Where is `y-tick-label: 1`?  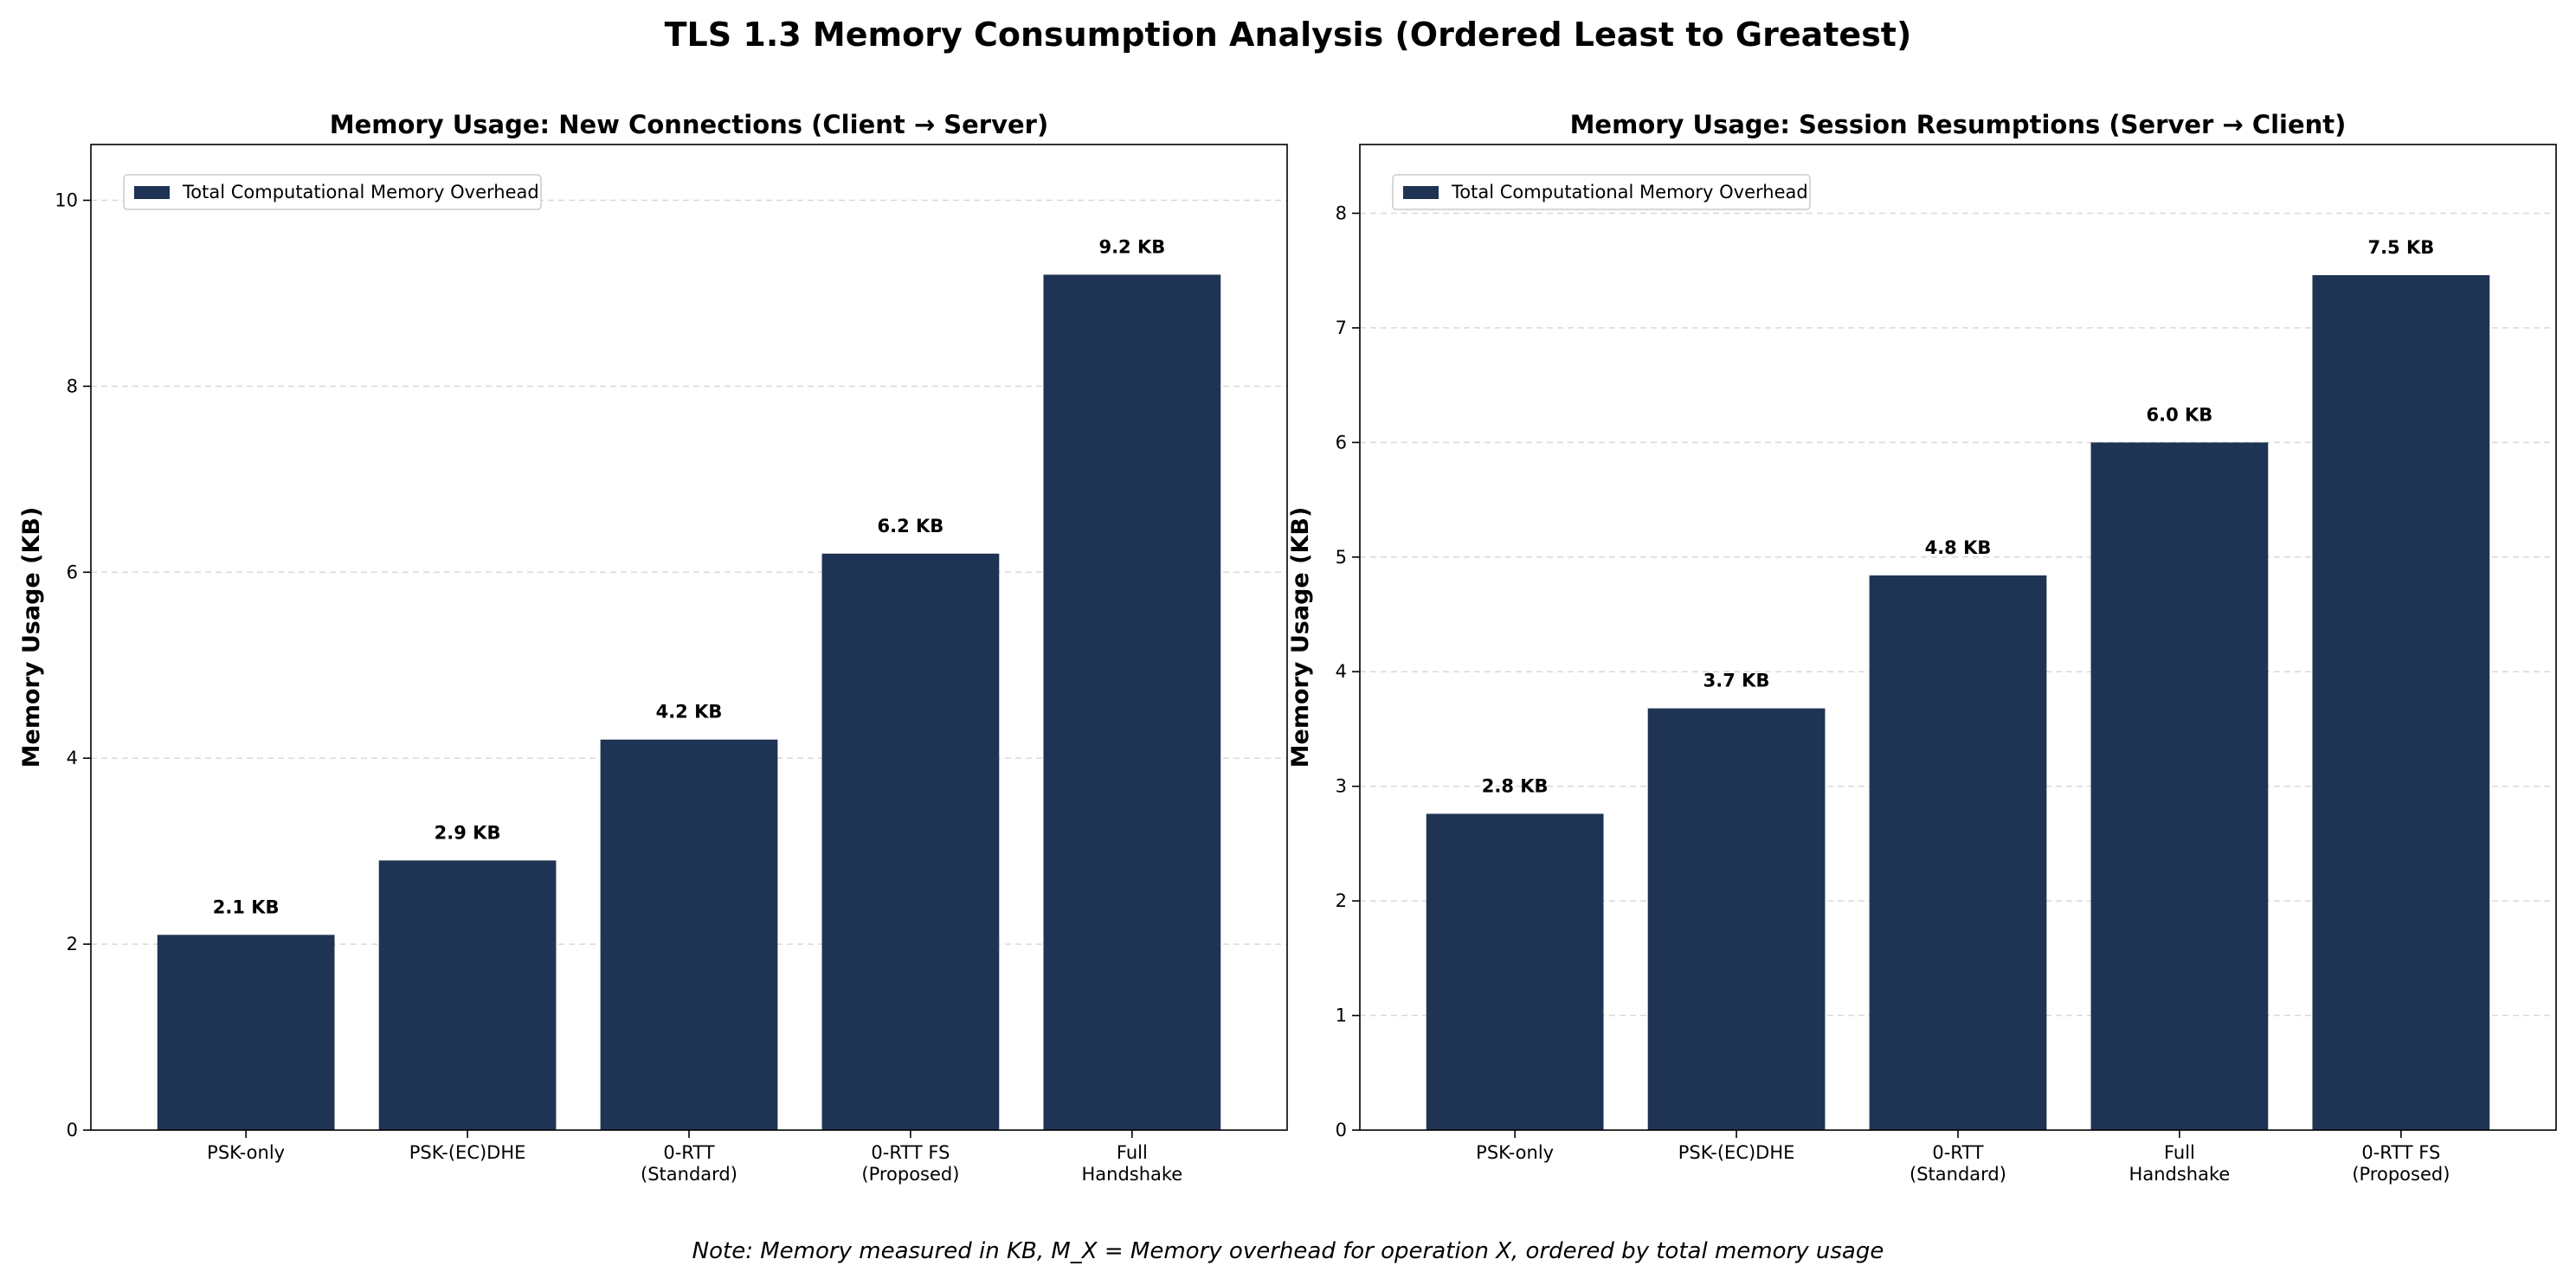 y-tick-label: 1 is located at coordinates (1341, 1016).